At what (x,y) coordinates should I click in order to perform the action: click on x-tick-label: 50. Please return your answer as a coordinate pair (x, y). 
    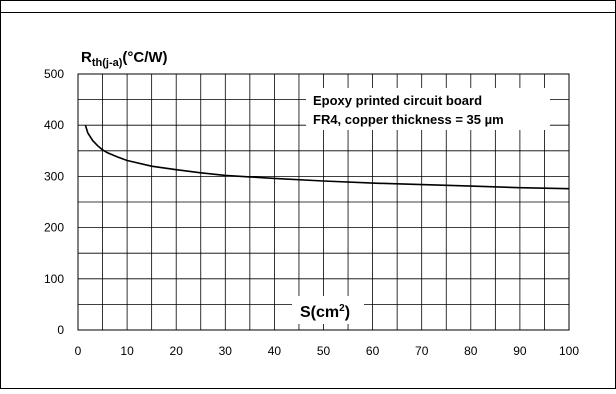
    Looking at the image, I should click on (324, 351).